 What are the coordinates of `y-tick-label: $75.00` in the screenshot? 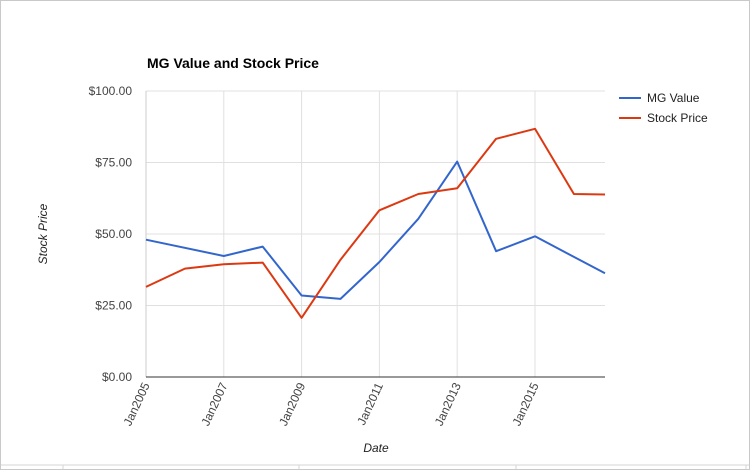 It's located at (113, 163).